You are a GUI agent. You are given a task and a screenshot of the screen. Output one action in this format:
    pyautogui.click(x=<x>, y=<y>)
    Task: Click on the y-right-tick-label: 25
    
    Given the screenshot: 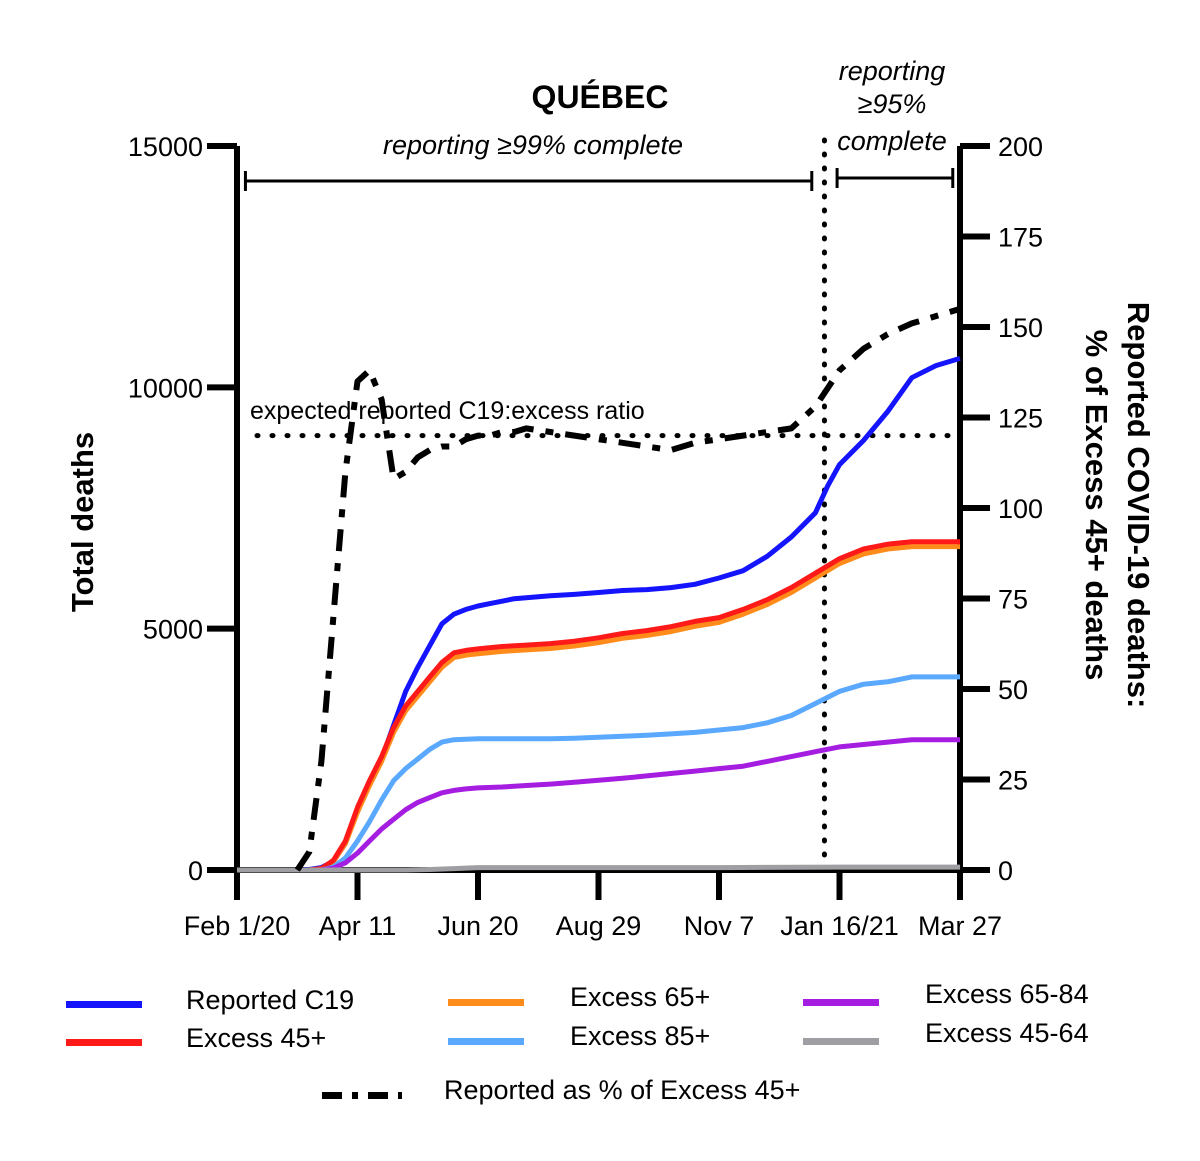 What is the action you would take?
    pyautogui.click(x=1013, y=781)
    